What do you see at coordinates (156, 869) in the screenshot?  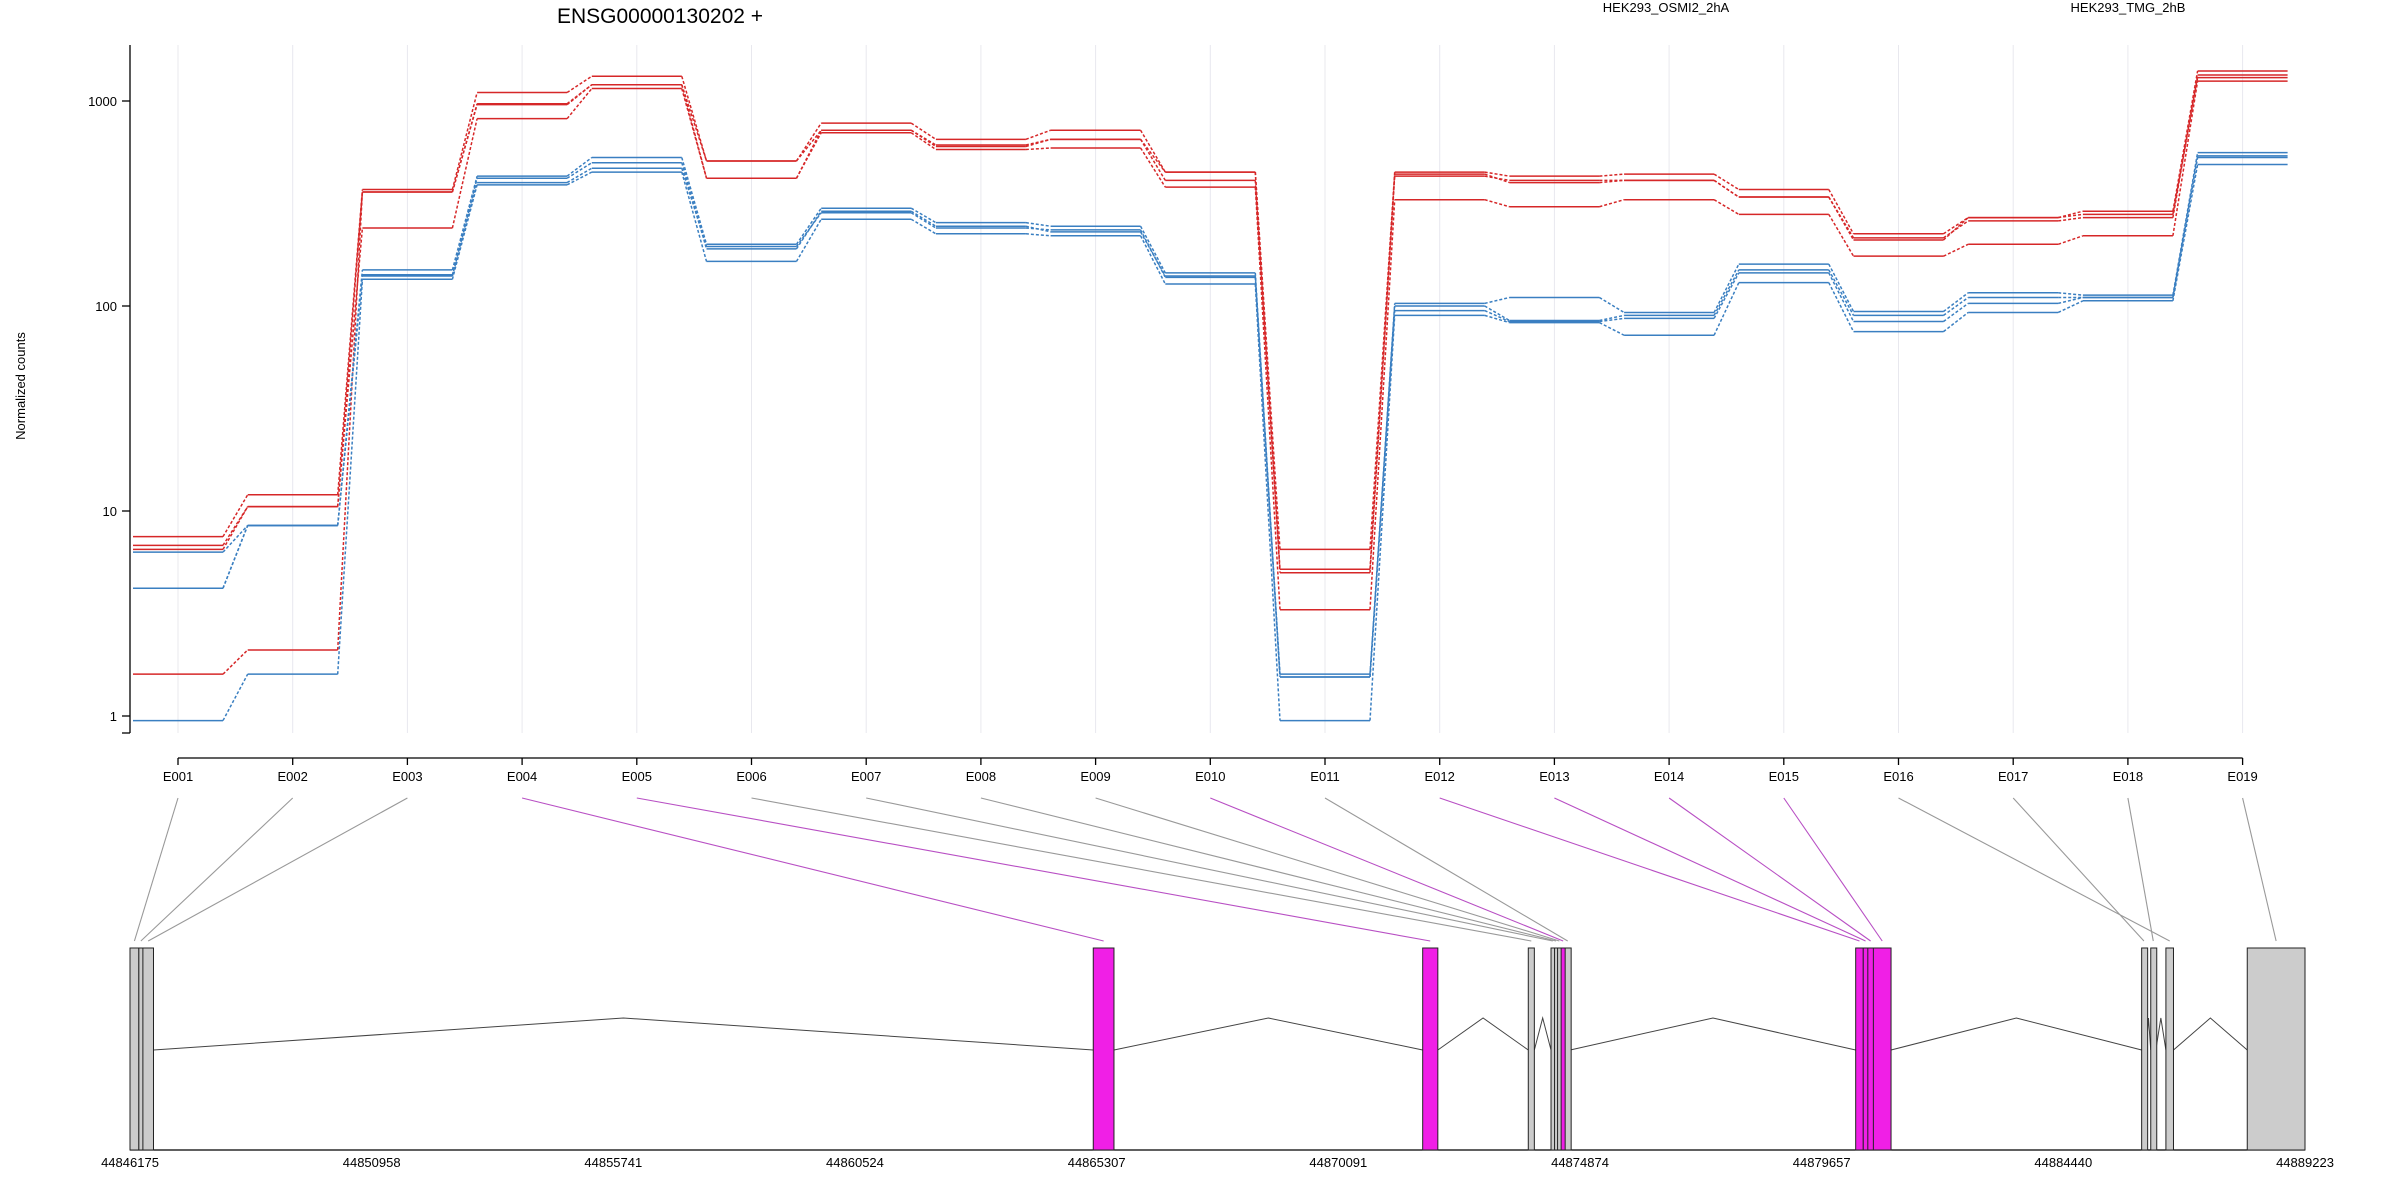 I see `connector-e001` at bounding box center [156, 869].